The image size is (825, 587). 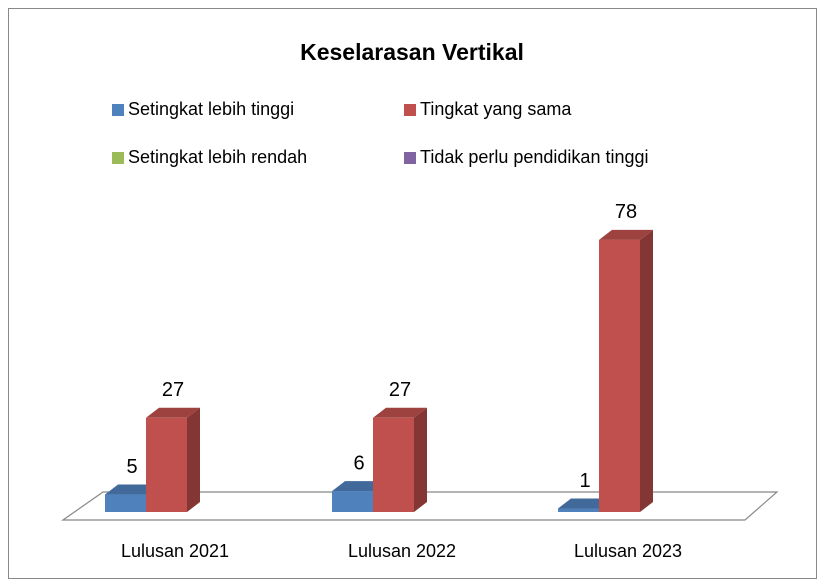 What do you see at coordinates (626, 212) in the screenshot?
I see `data-label: 78` at bounding box center [626, 212].